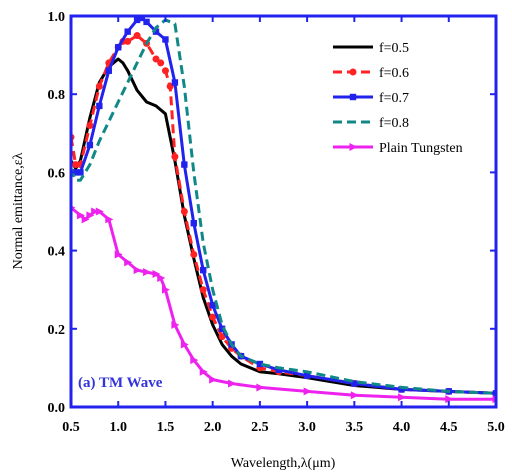 The image size is (512, 475). Describe the element at coordinates (449, 427) in the screenshot. I see `x-tick-label: 4.5` at that location.